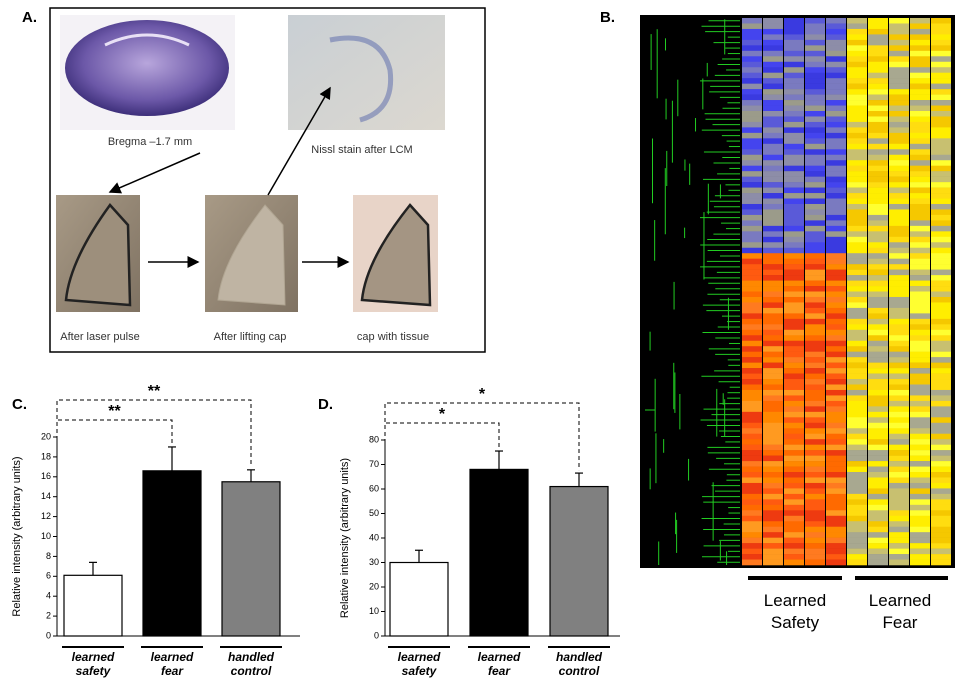 This screenshot has height=685, width=960. Describe the element at coordinates (374, 513) in the screenshot. I see `y-tick-label: 50` at that location.